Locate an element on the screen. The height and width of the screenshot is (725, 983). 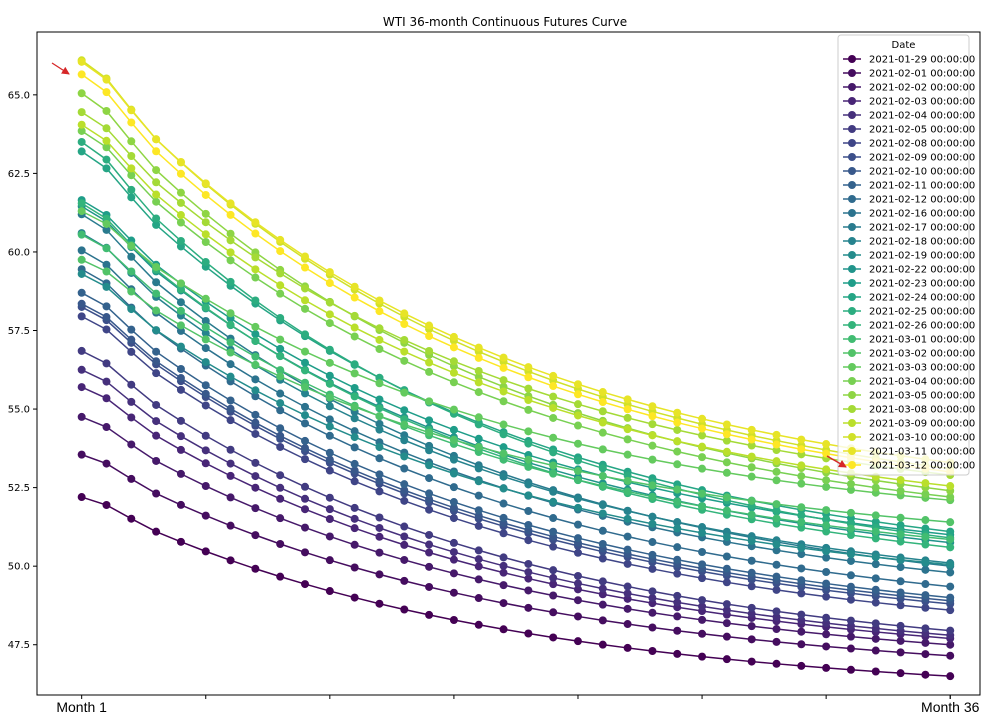
legend-item: 2021-02-11 00:00:00 is located at coordinates (909, 186).